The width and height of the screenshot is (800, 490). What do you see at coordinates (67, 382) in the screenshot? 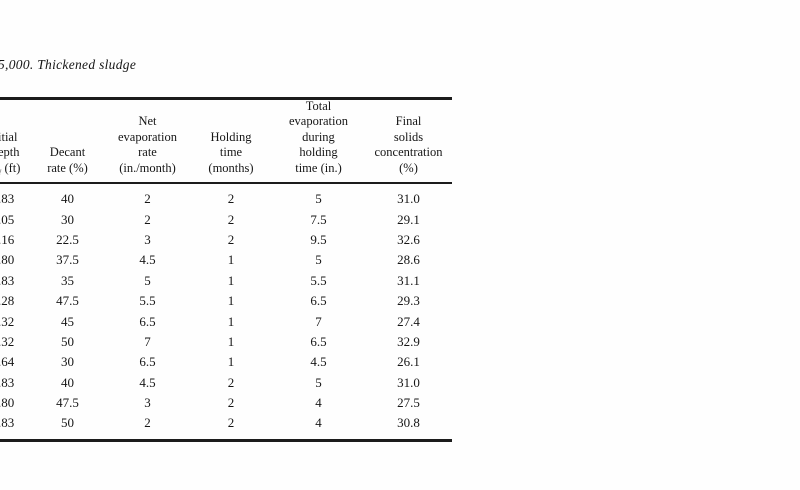
I see `table-cell-decant_rate: 40` at bounding box center [67, 382].